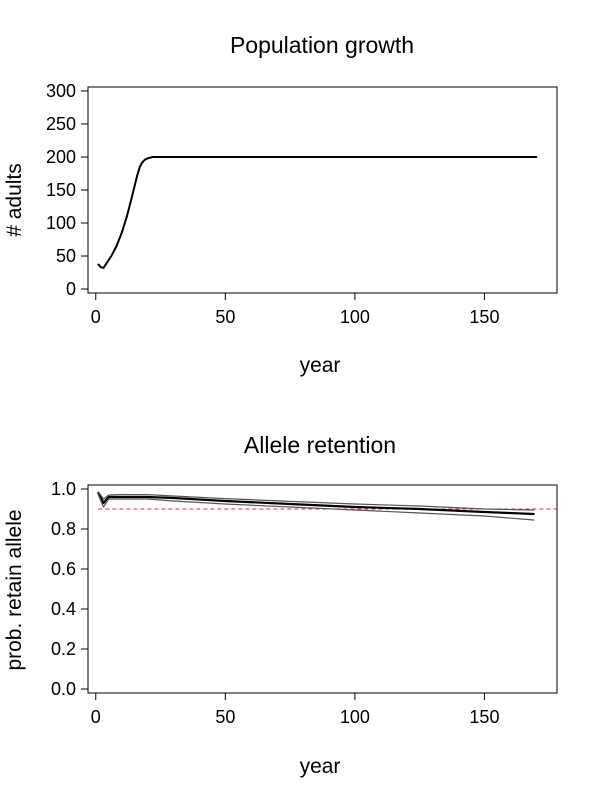 The image size is (600, 799). What do you see at coordinates (63, 569) in the screenshot?
I see `y-tick-label: 0.6` at bounding box center [63, 569].